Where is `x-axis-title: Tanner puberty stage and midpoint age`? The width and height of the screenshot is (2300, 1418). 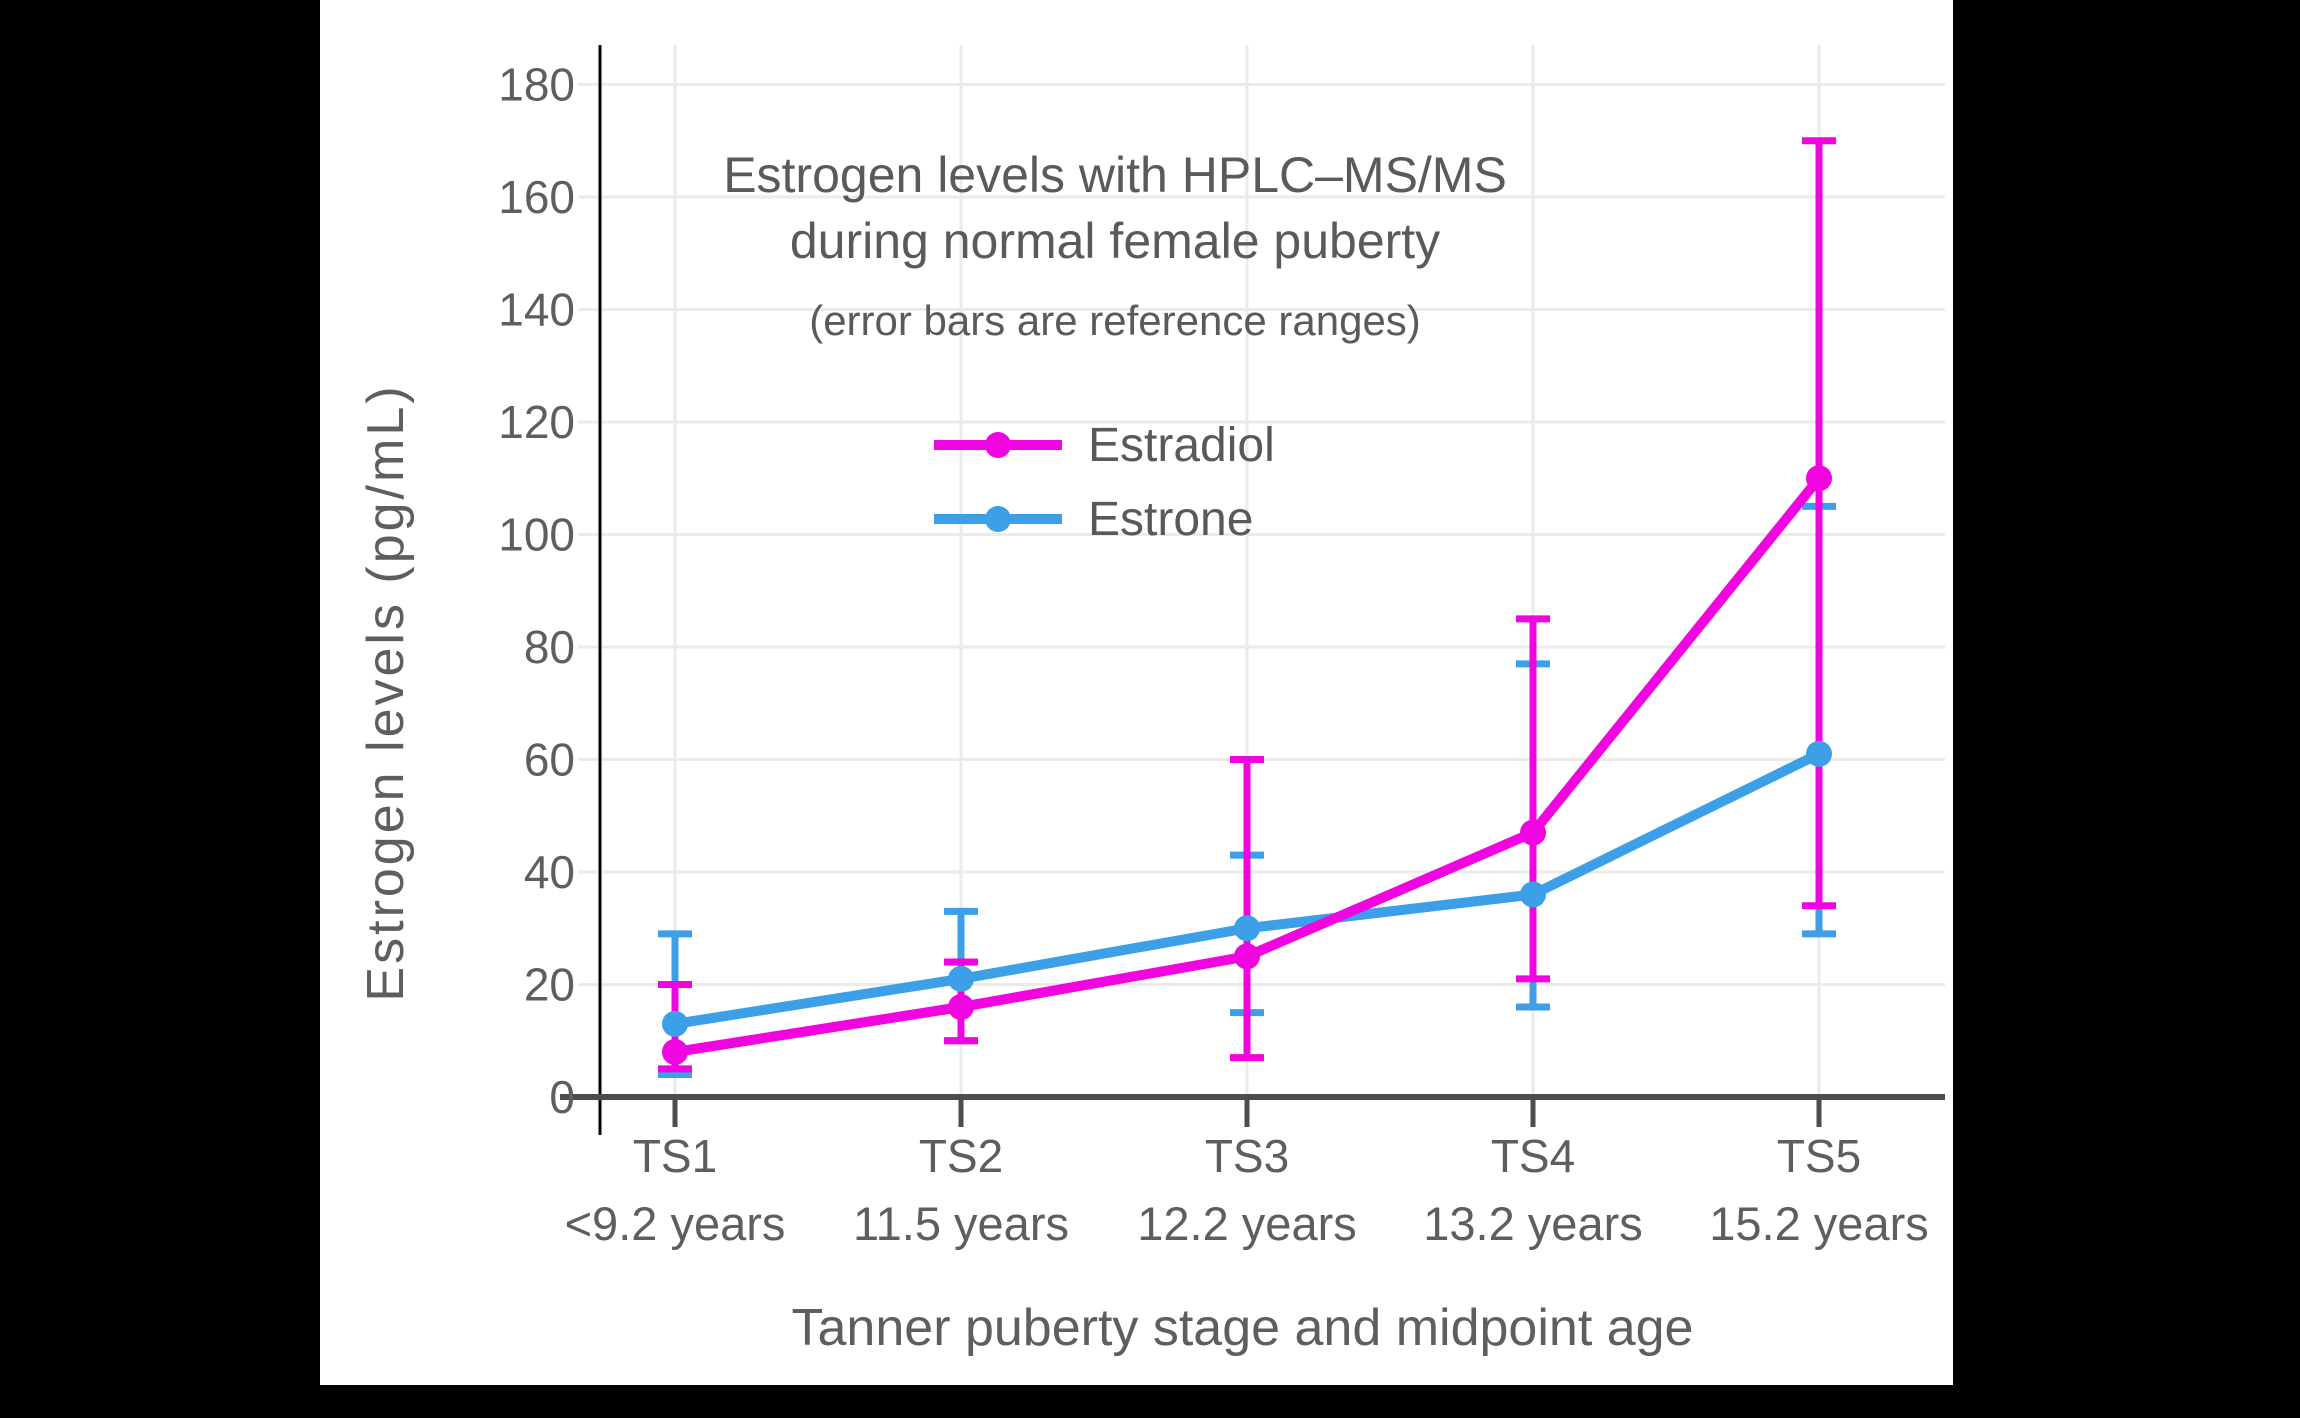 x-axis-title: Tanner puberty stage and midpoint age is located at coordinates (1242, 1328).